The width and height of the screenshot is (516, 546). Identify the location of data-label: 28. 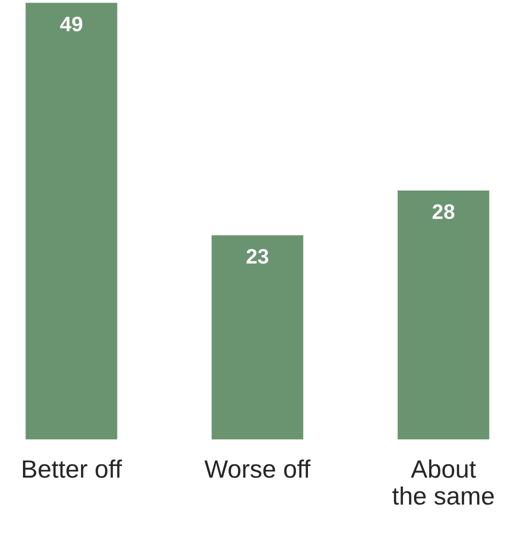
(443, 212).